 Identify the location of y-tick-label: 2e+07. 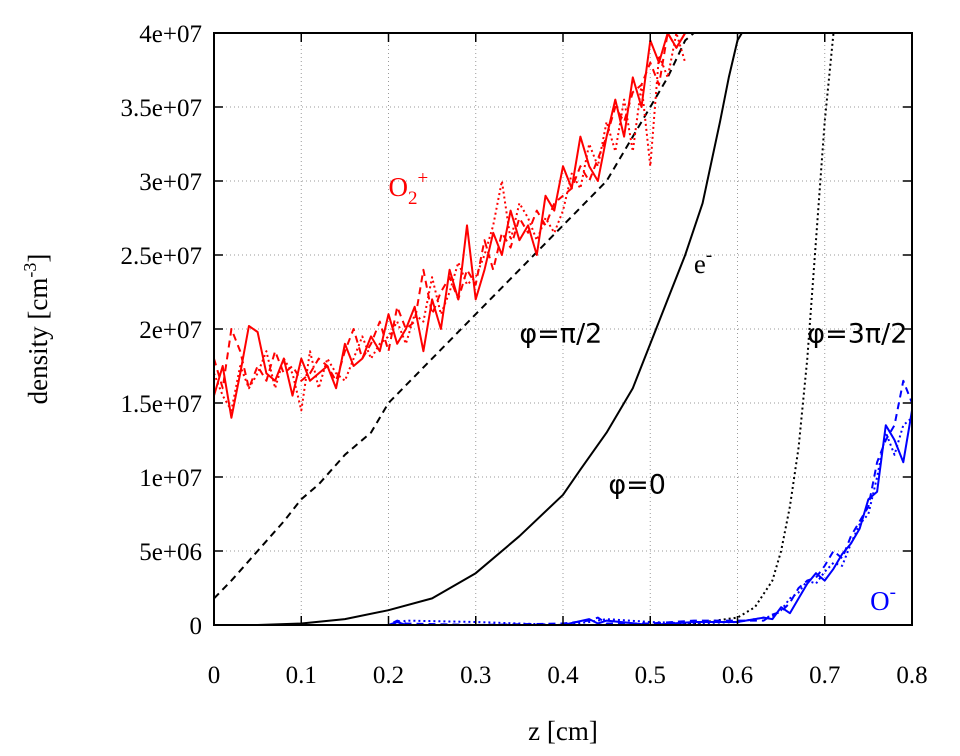
(170, 330).